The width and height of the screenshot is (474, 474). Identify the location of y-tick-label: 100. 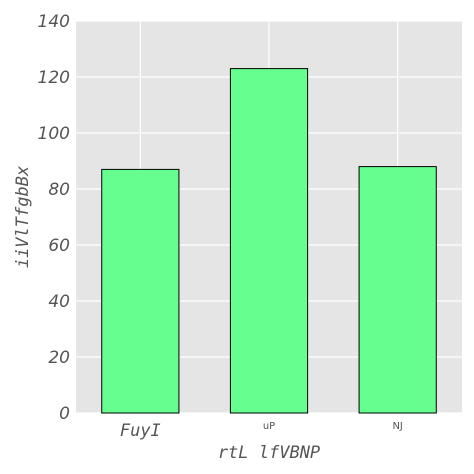
(54, 134).